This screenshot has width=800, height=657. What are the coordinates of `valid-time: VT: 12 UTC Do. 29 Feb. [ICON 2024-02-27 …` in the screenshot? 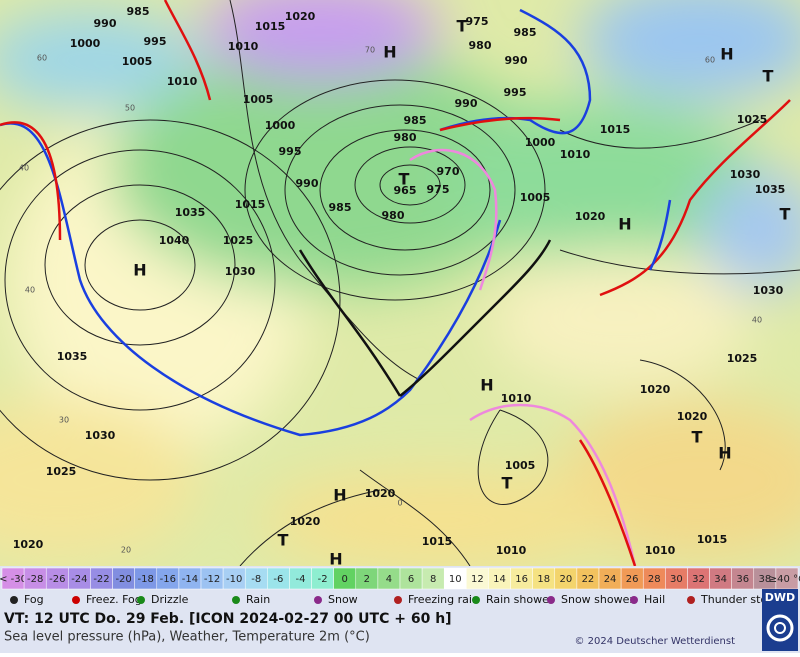 It's located at (228, 619).